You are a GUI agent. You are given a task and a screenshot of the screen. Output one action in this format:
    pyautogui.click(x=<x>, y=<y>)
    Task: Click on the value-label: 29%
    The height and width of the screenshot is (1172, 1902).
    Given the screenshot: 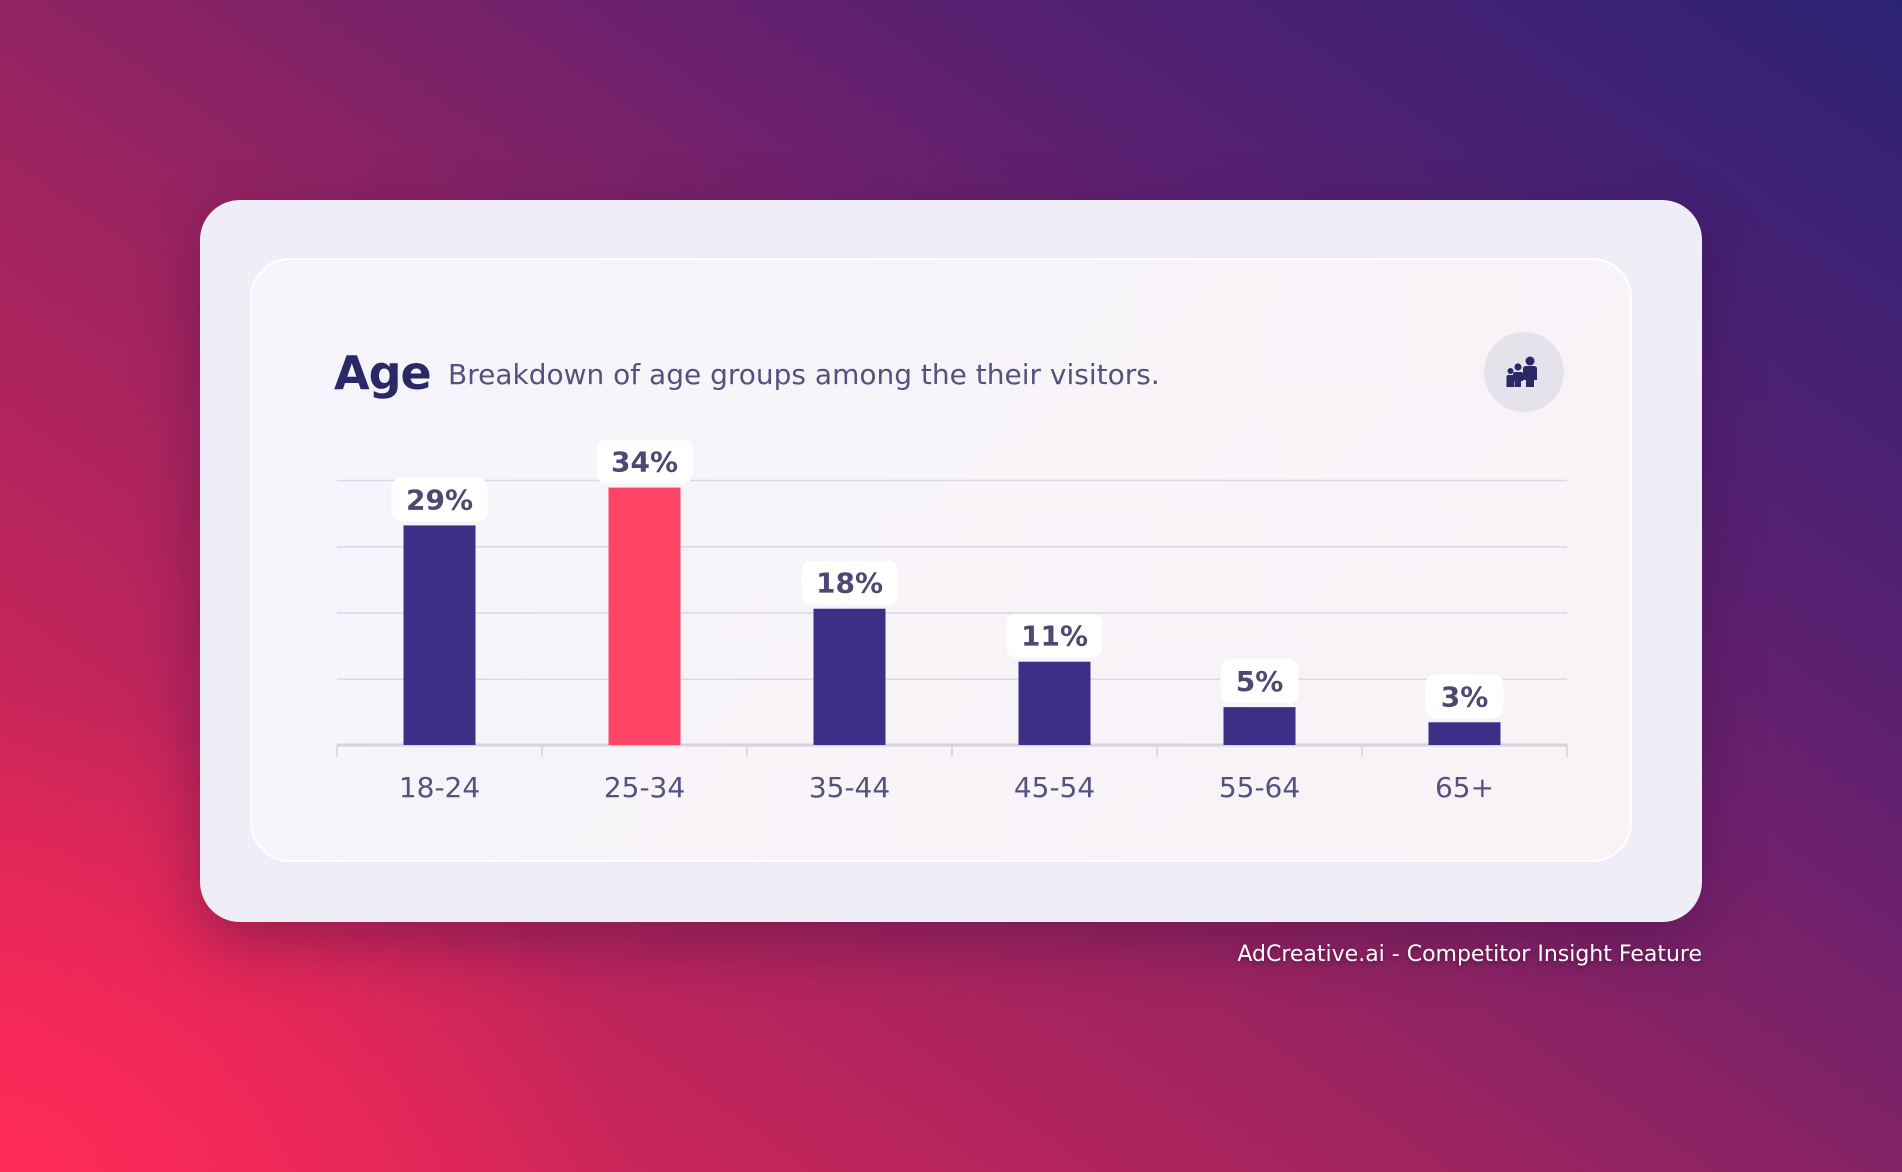 What is the action you would take?
    pyautogui.click(x=439, y=499)
    